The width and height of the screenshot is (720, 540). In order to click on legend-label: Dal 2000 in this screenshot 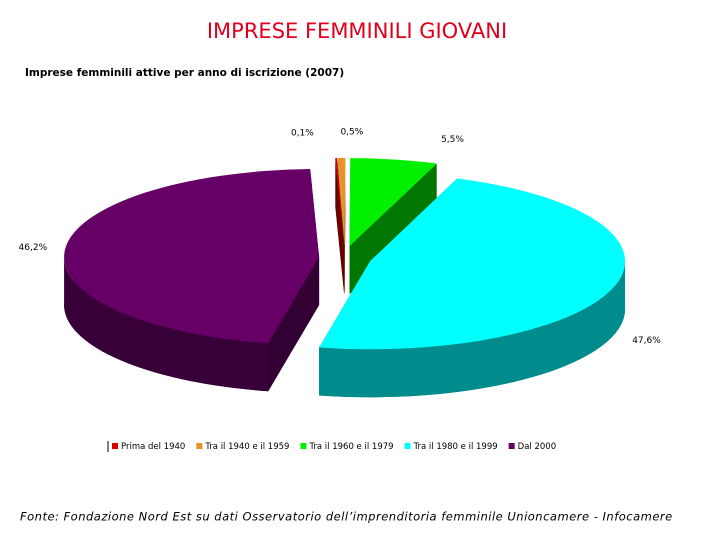, I will do `click(537, 447)`.